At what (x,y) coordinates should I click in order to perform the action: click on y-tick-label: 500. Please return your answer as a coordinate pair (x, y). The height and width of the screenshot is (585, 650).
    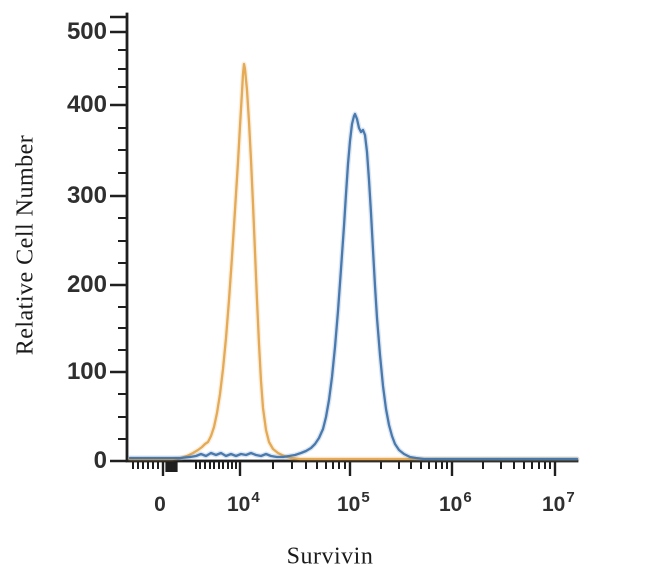
    Looking at the image, I should click on (86, 31).